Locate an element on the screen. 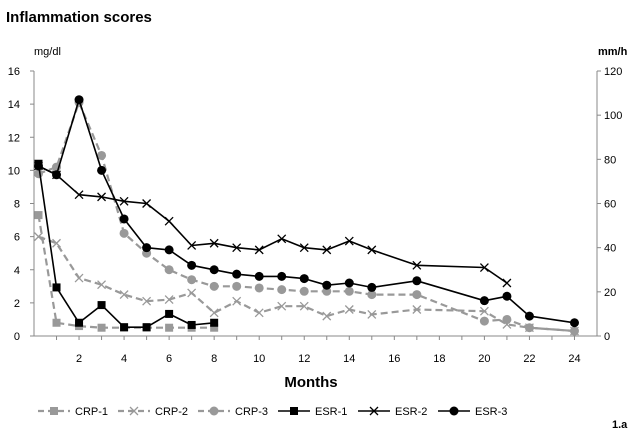  left-axis-unit: mg/dl is located at coordinates (47, 52).